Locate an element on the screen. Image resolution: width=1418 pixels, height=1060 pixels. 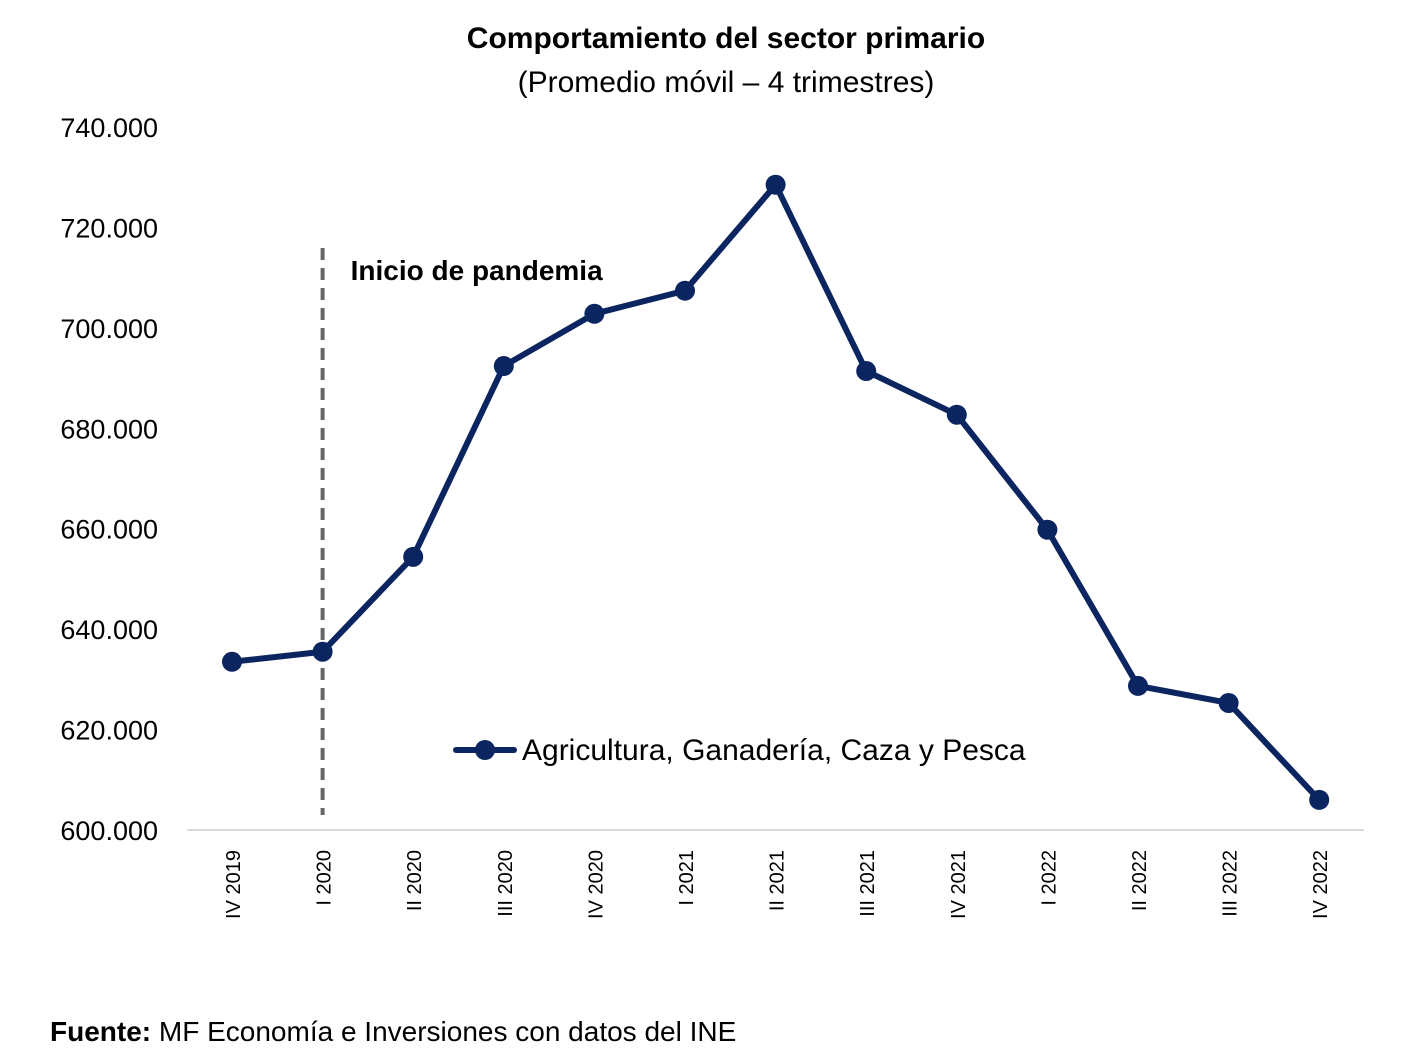
x-tick-label: IV 2022 is located at coordinates (1321, 884).